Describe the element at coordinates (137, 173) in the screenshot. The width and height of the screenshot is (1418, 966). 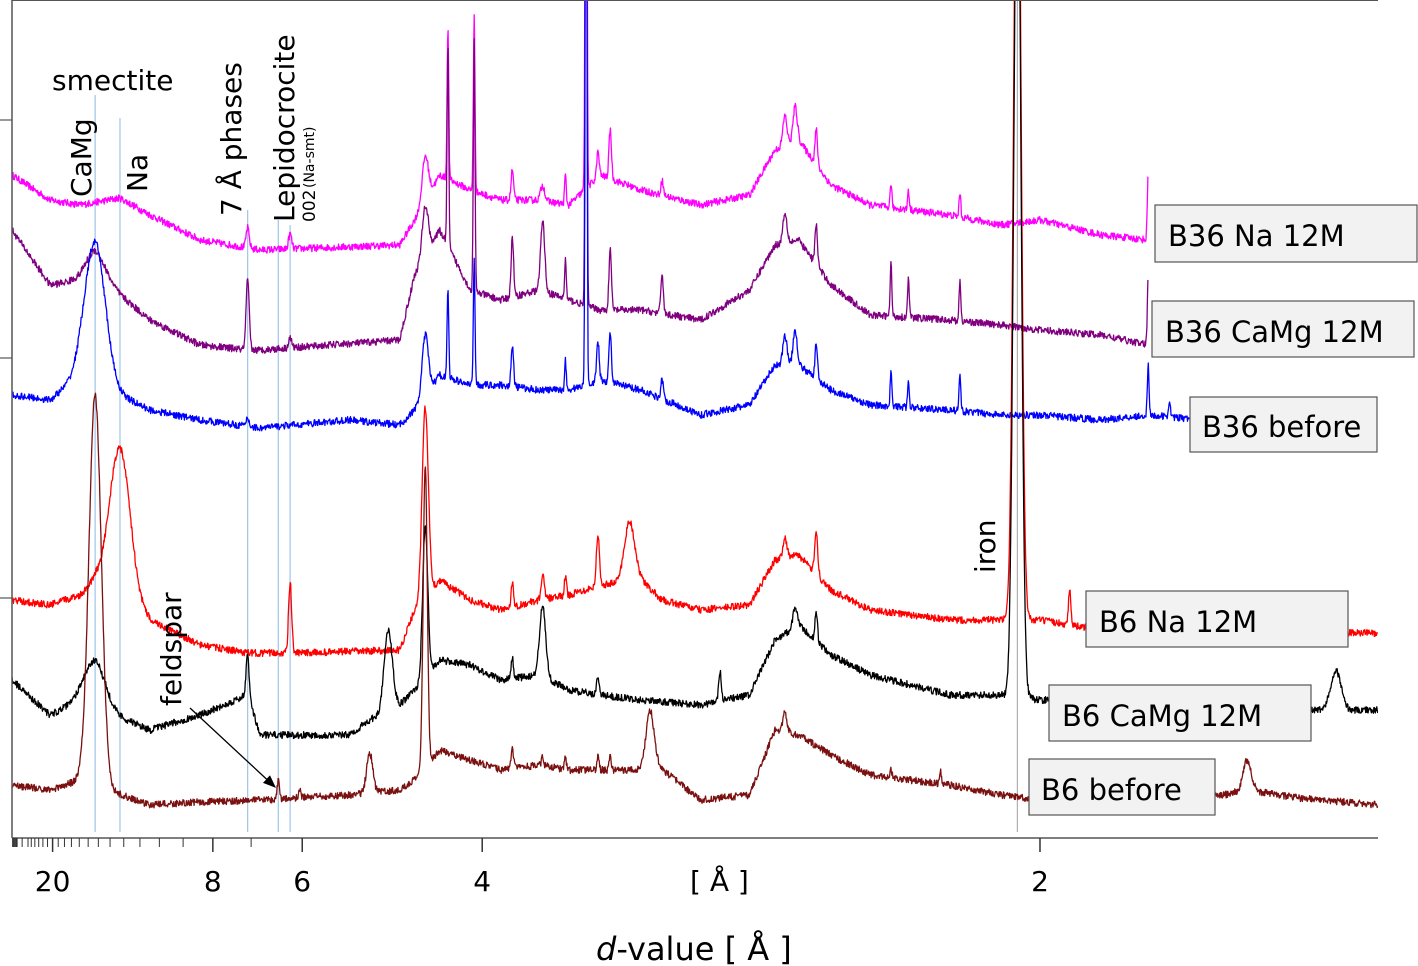
I see `annotation-na: Na` at that location.